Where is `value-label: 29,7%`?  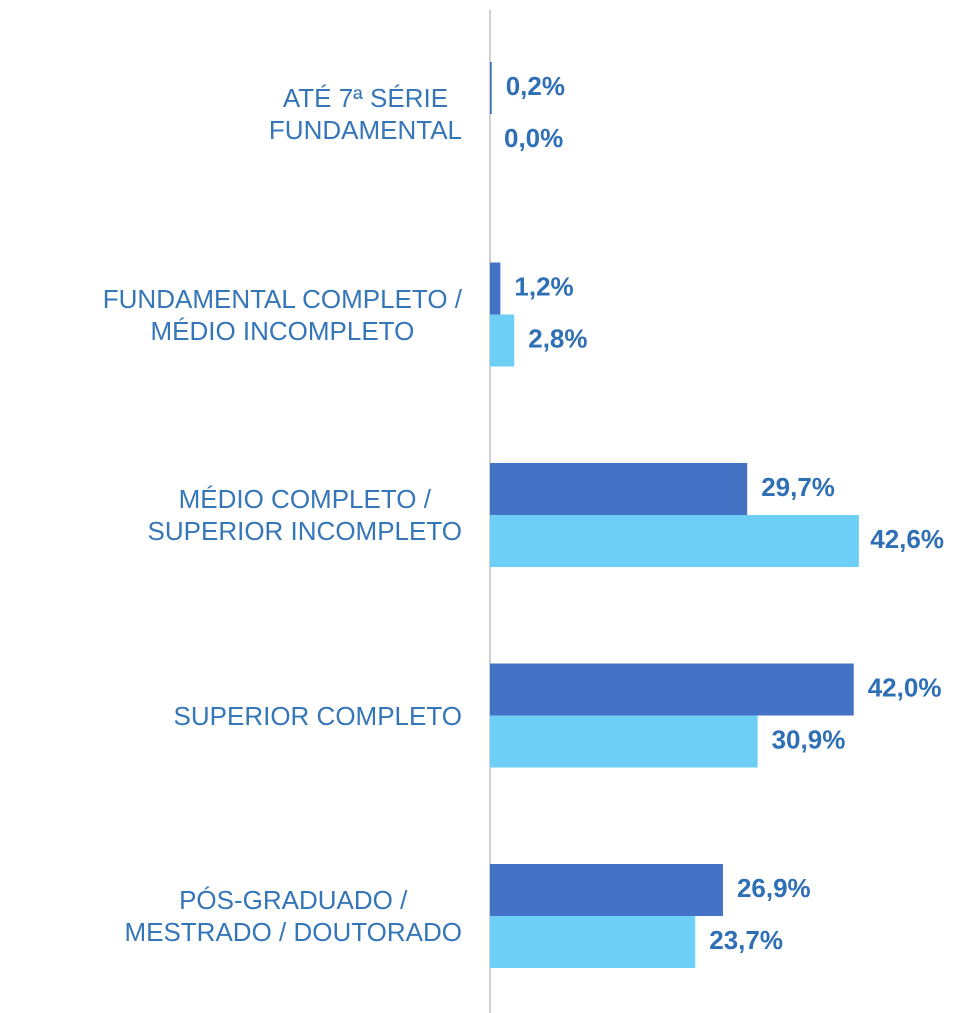
value-label: 29,7% is located at coordinates (798, 487).